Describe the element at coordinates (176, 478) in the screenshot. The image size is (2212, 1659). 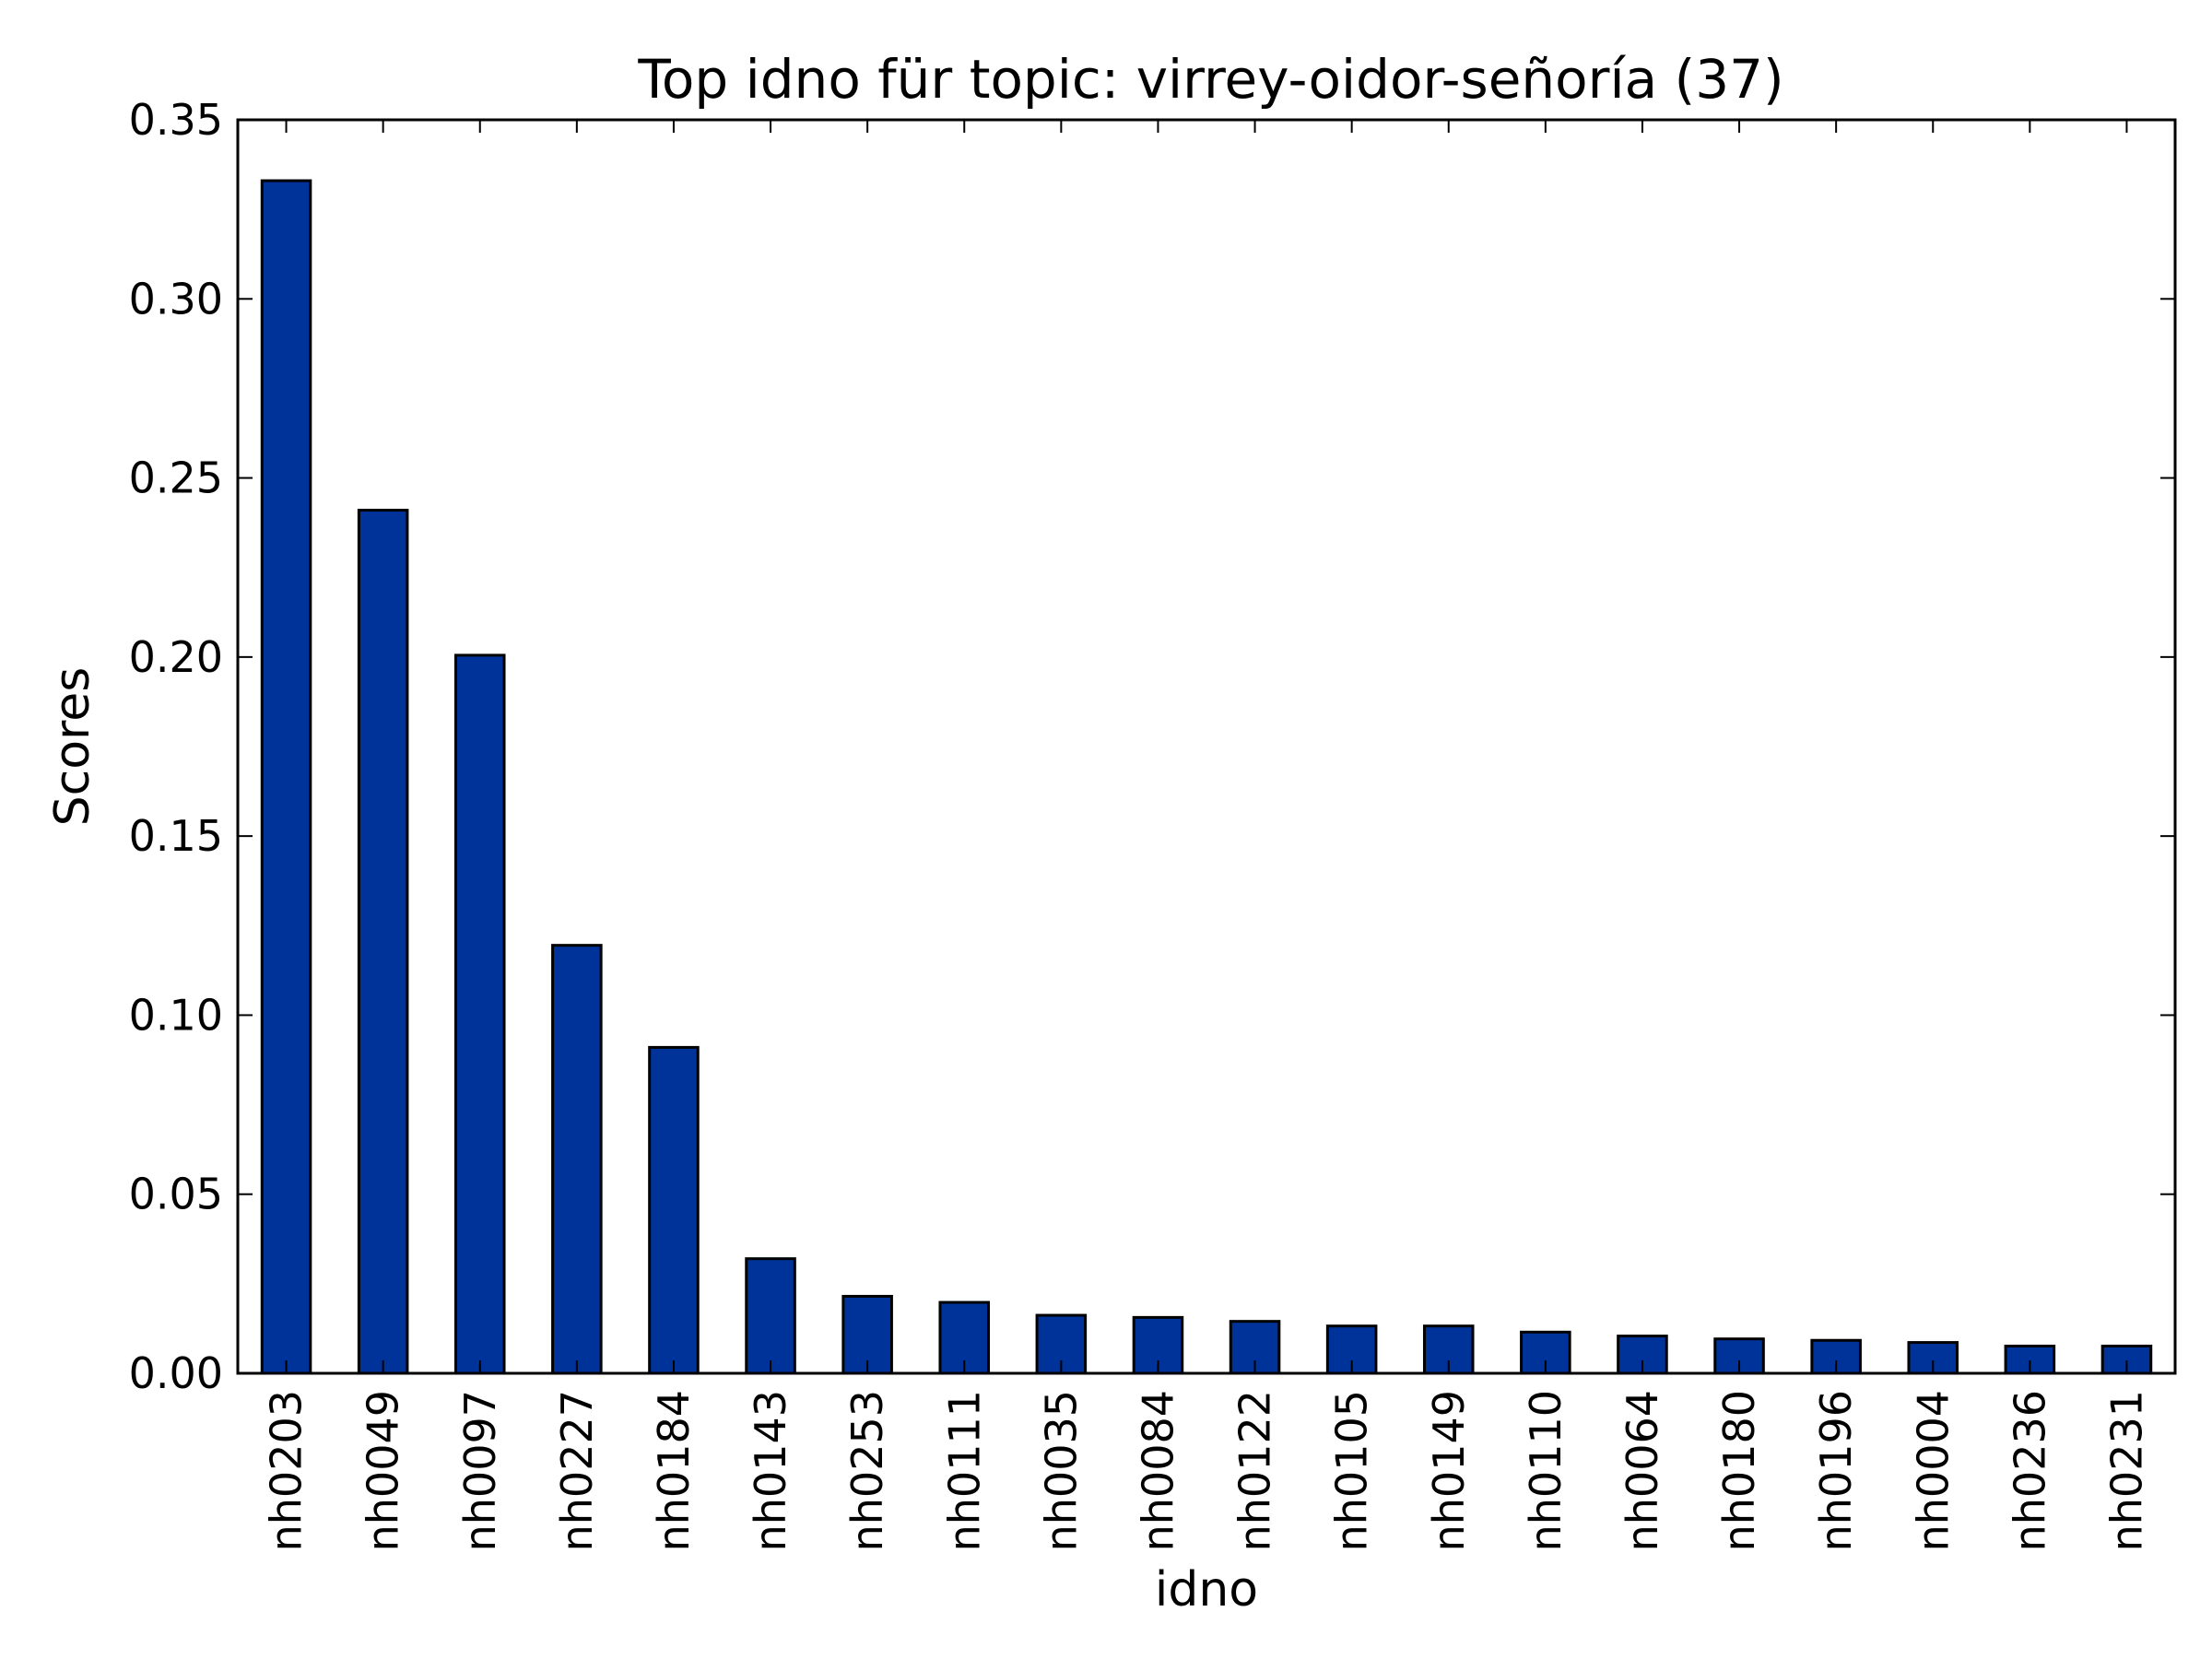
I see `y-tick-label: 0.25` at that location.